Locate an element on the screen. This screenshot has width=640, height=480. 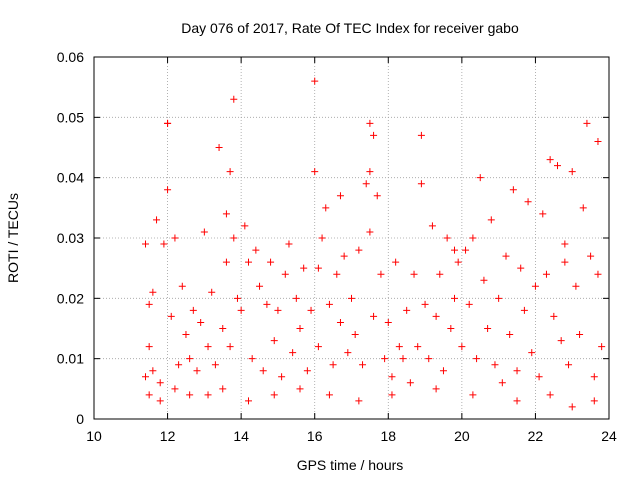
y-tick-label: 0.04 is located at coordinates (70, 178).